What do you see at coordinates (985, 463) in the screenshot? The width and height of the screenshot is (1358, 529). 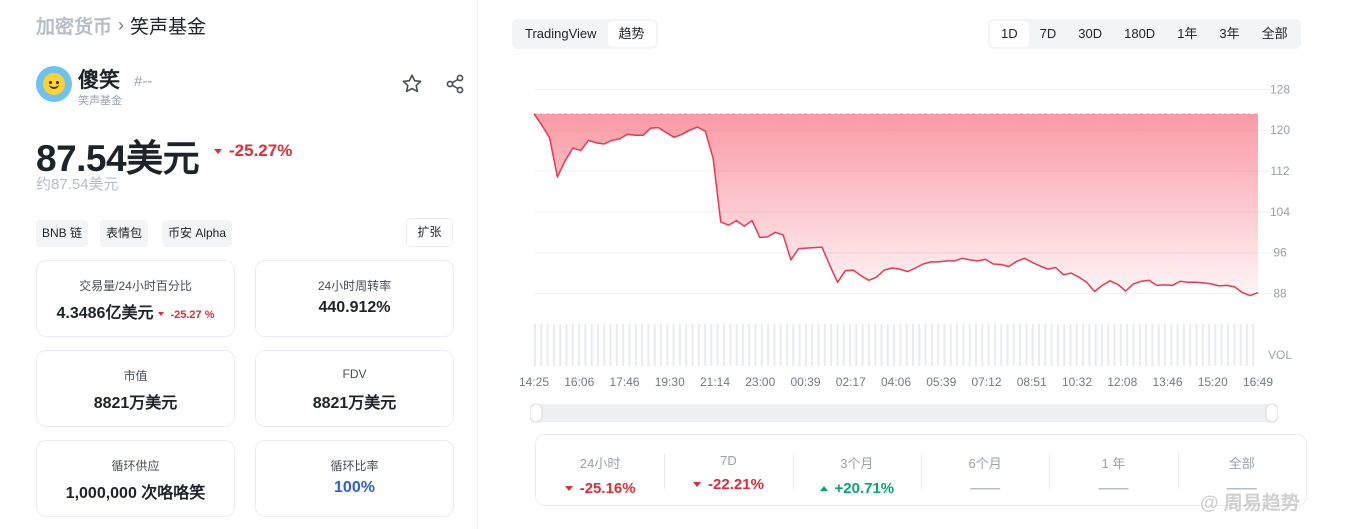 I see `period-label: 6个月` at bounding box center [985, 463].